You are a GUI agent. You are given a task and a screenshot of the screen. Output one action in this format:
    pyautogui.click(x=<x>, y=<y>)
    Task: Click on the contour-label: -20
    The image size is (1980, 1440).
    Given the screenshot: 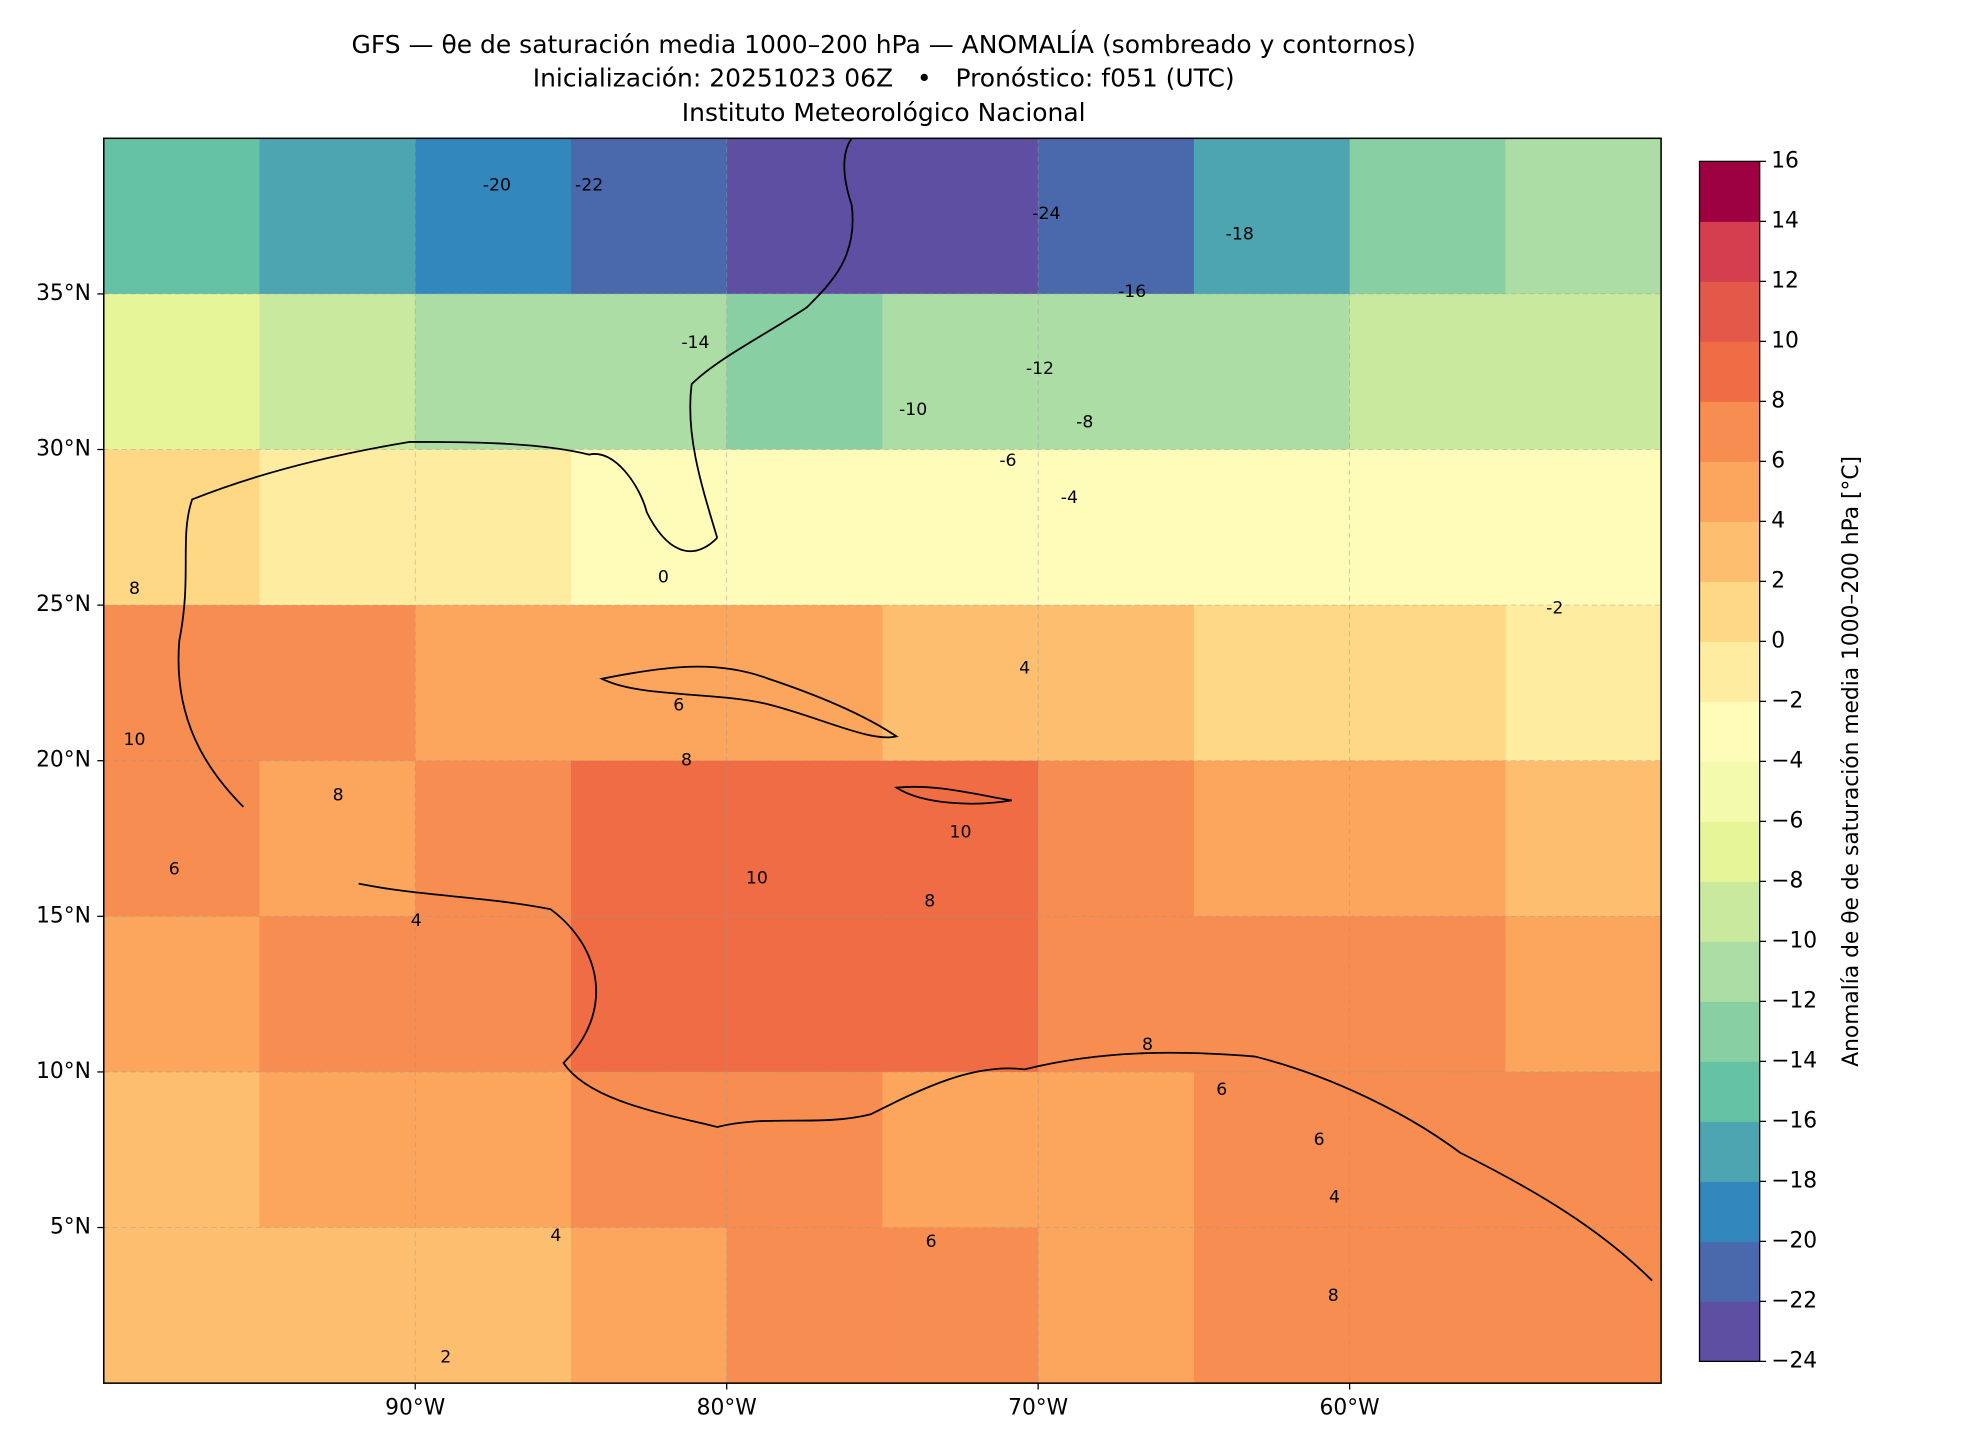 What is the action you would take?
    pyautogui.click(x=497, y=186)
    